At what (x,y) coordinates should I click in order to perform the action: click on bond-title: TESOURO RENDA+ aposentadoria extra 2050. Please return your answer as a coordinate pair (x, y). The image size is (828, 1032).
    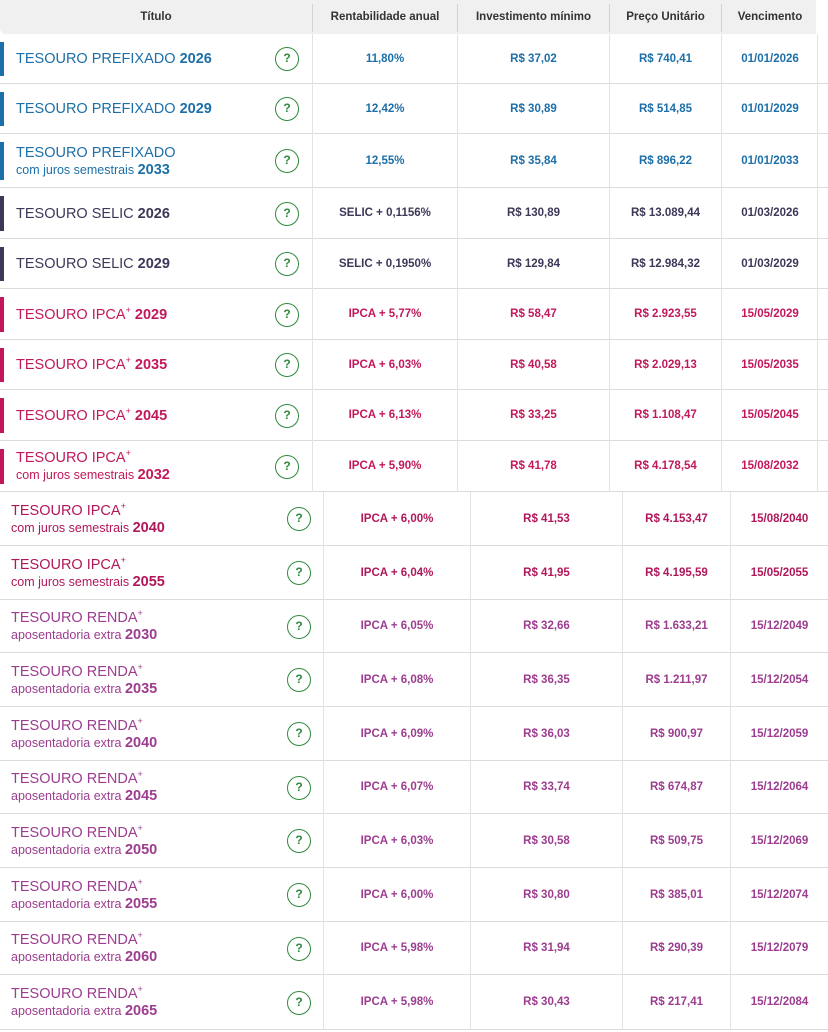
    Looking at the image, I should click on (147, 841).